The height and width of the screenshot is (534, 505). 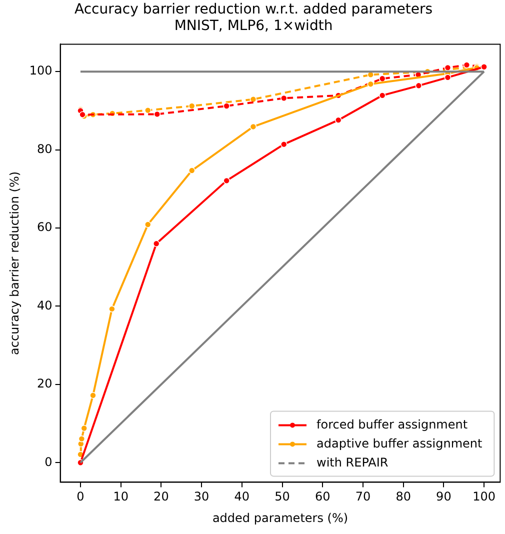 What do you see at coordinates (280, 517) in the screenshot?
I see `x-axis-title: added parameters (%)` at bounding box center [280, 517].